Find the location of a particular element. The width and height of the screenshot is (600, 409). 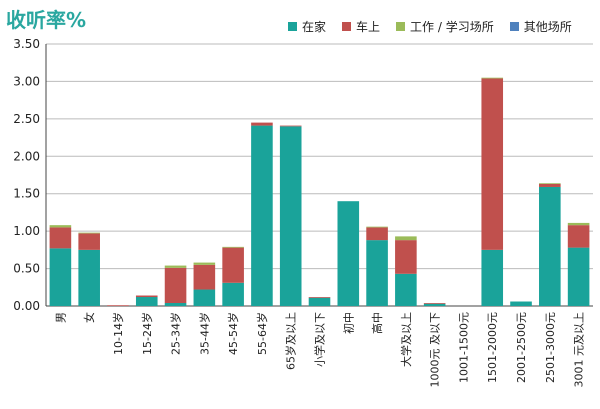

y-tick-label: 0.50 is located at coordinates (26, 269).